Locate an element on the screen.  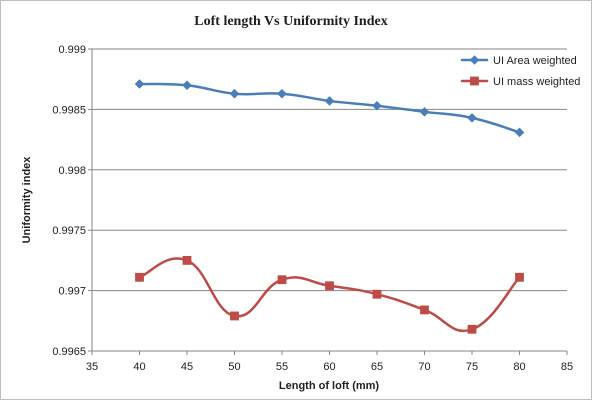
legend: UI Area weighted UI mass weighted is located at coordinates (520, 71).